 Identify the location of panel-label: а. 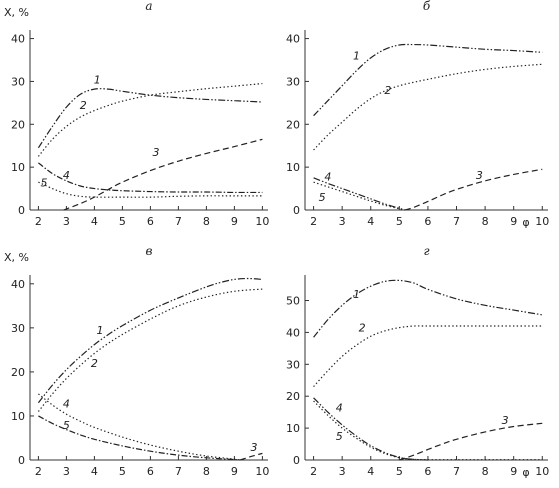
(148, 6).